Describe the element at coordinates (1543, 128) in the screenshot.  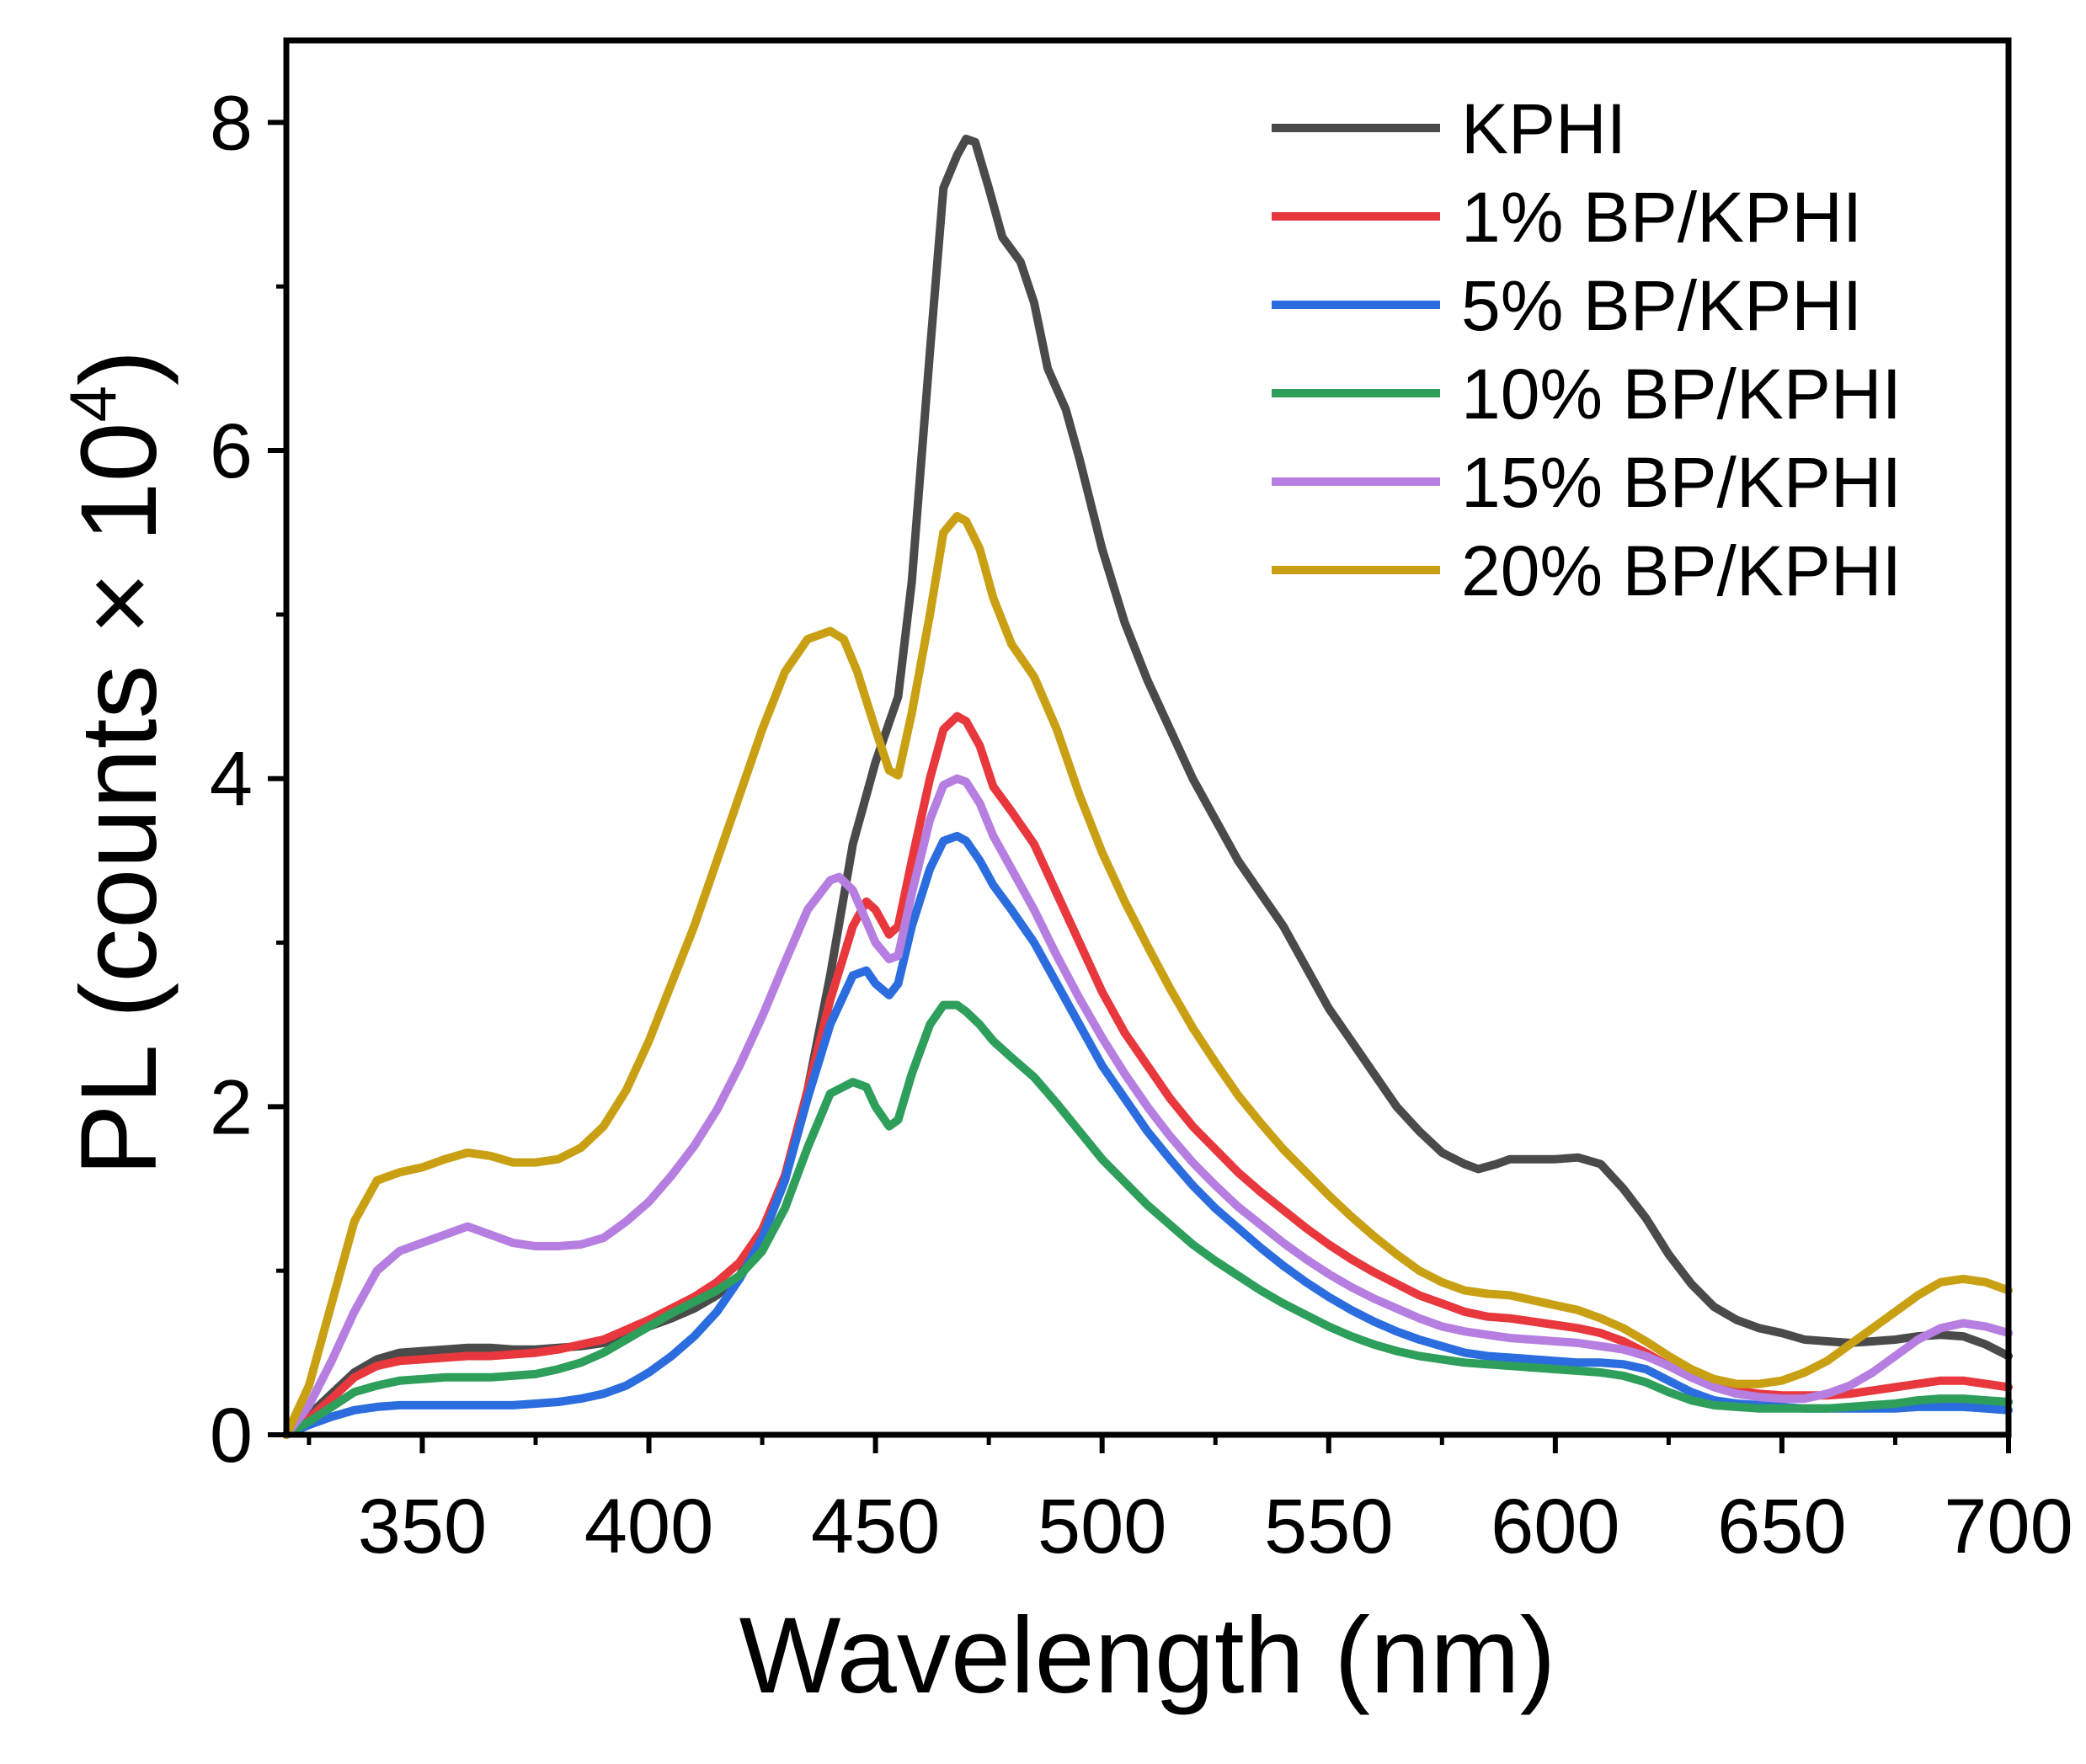
I see `legend-label: KPHI` at that location.